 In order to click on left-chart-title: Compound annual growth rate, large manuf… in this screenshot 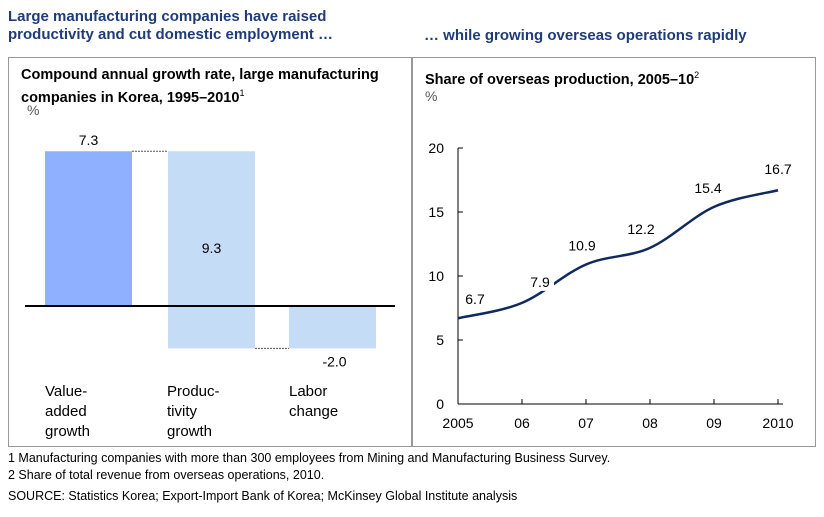, I will do `click(200, 86)`.